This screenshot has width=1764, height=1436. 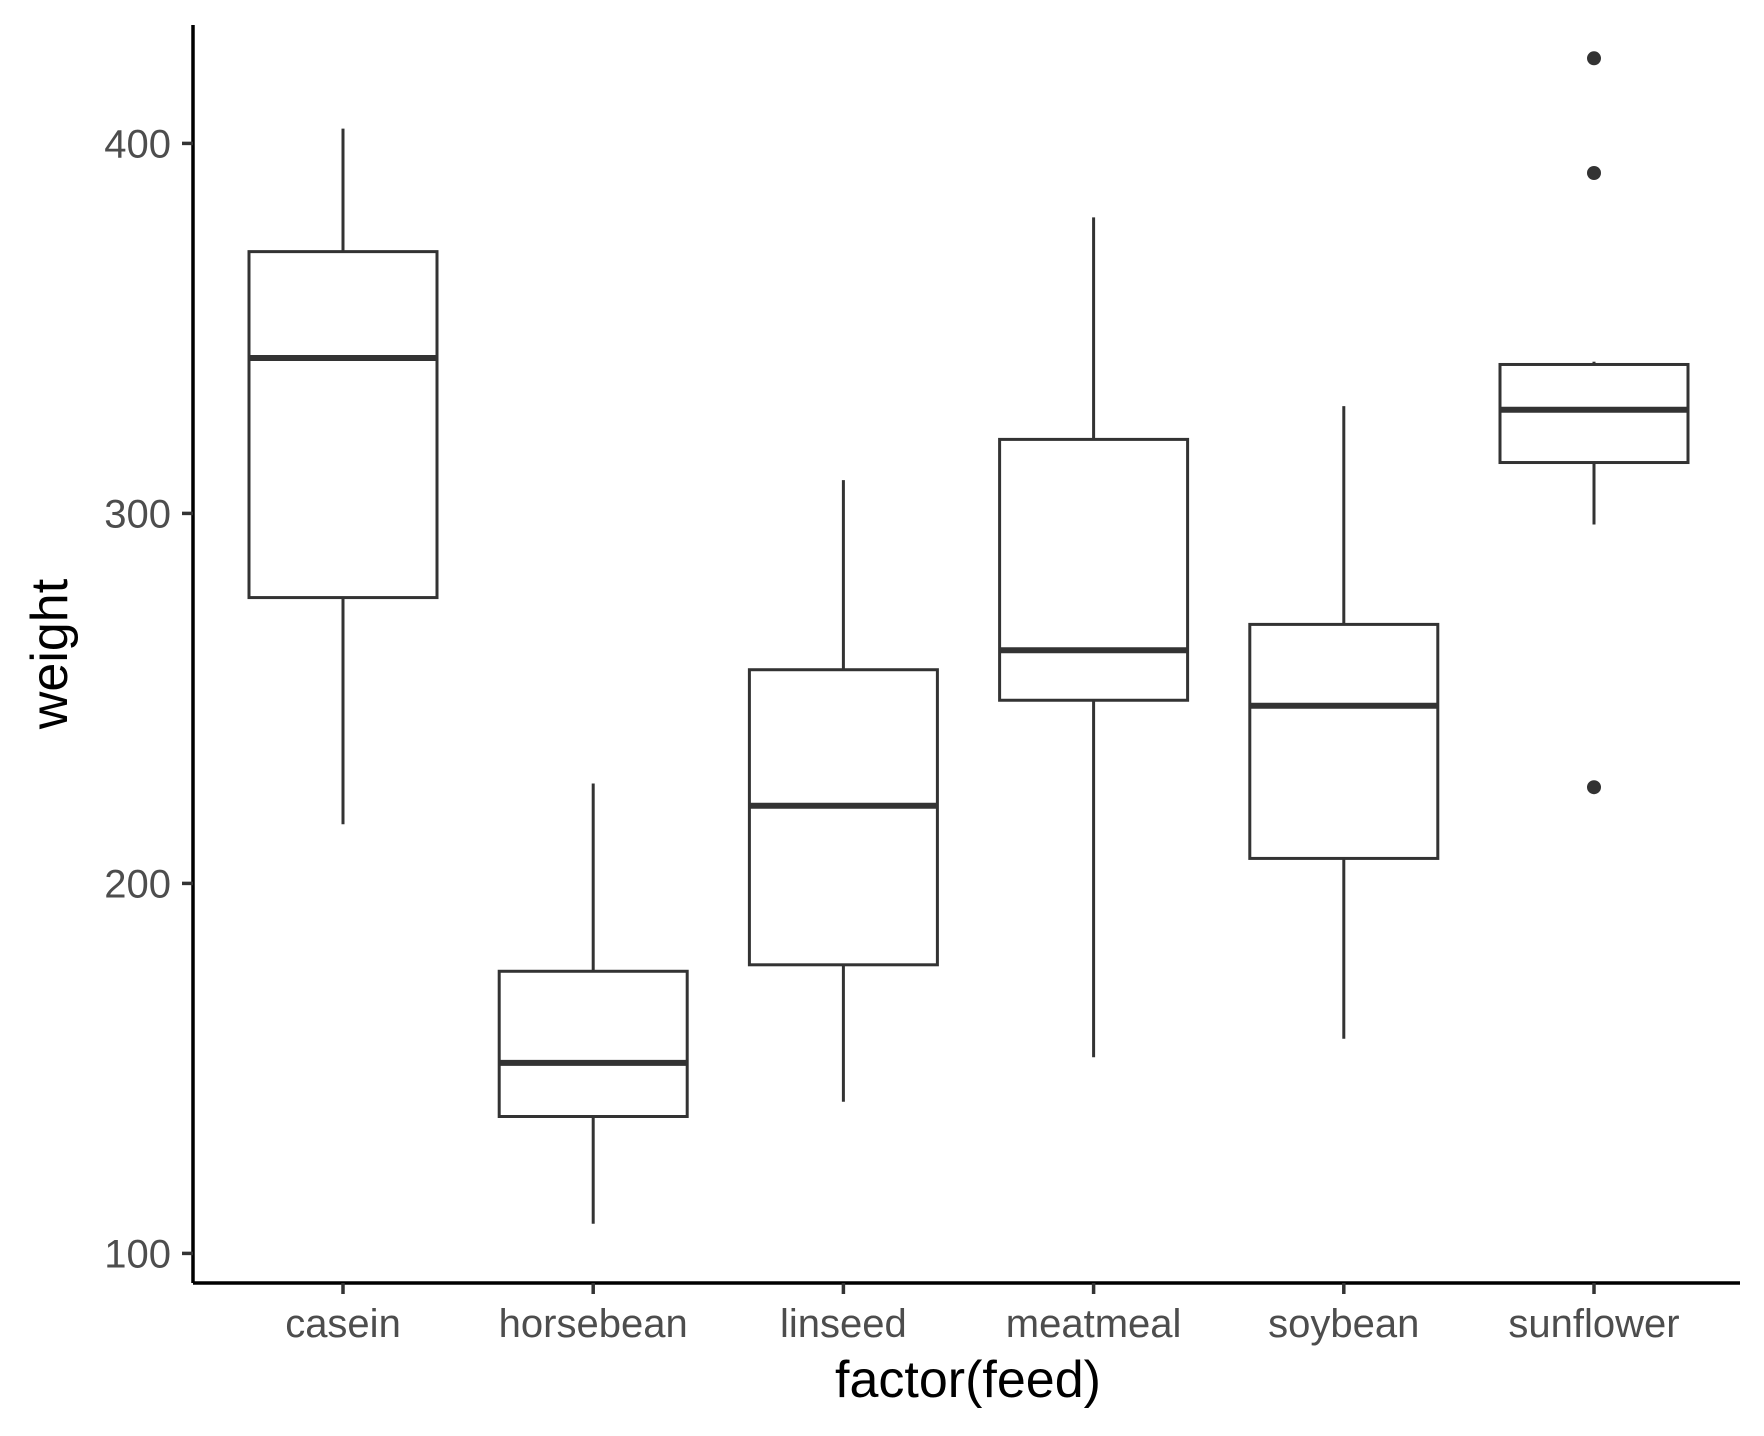 I want to click on x-axis-title: factor(feed), so click(x=968, y=1380).